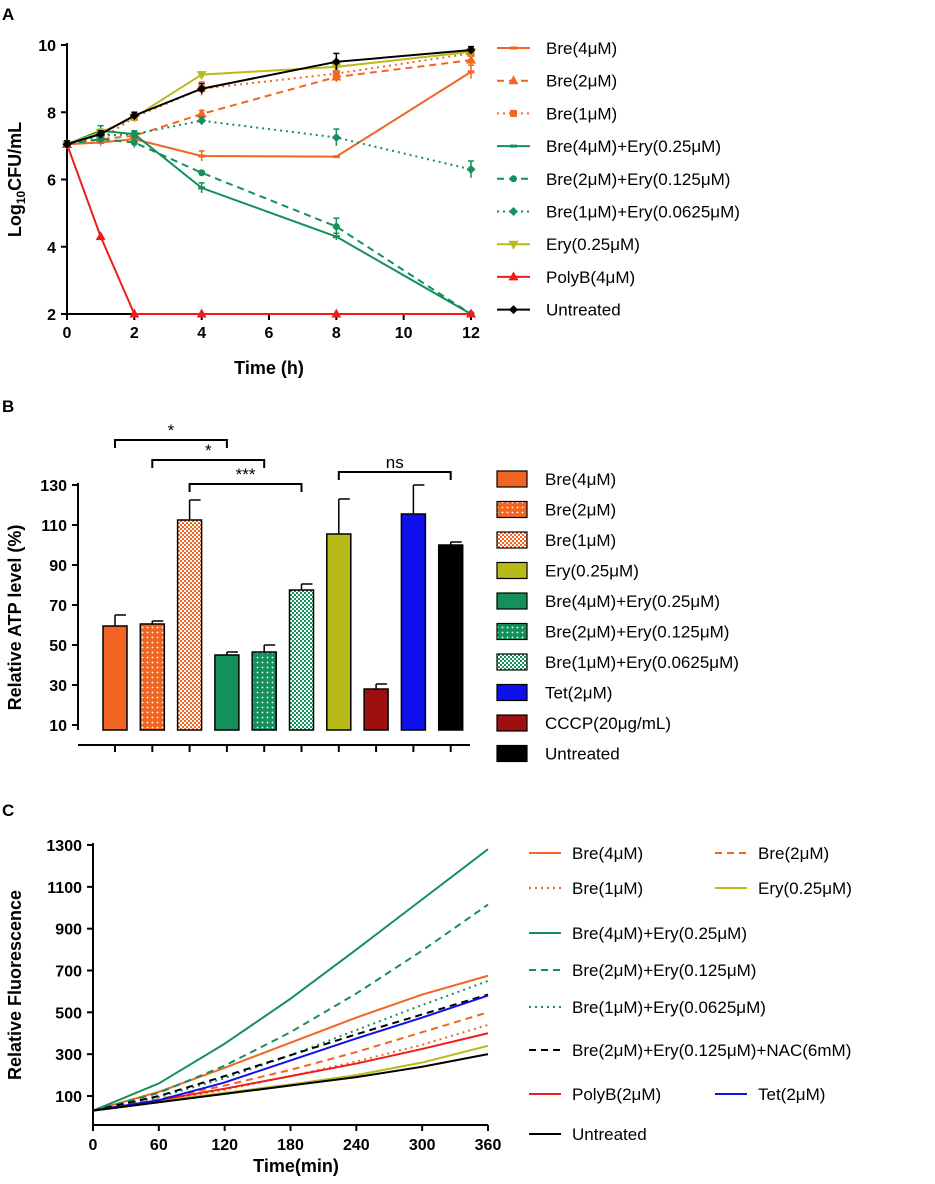 The height and width of the screenshot is (1184, 935). What do you see at coordinates (54, 526) in the screenshot?
I see `y-tick-label: 110` at bounding box center [54, 526].